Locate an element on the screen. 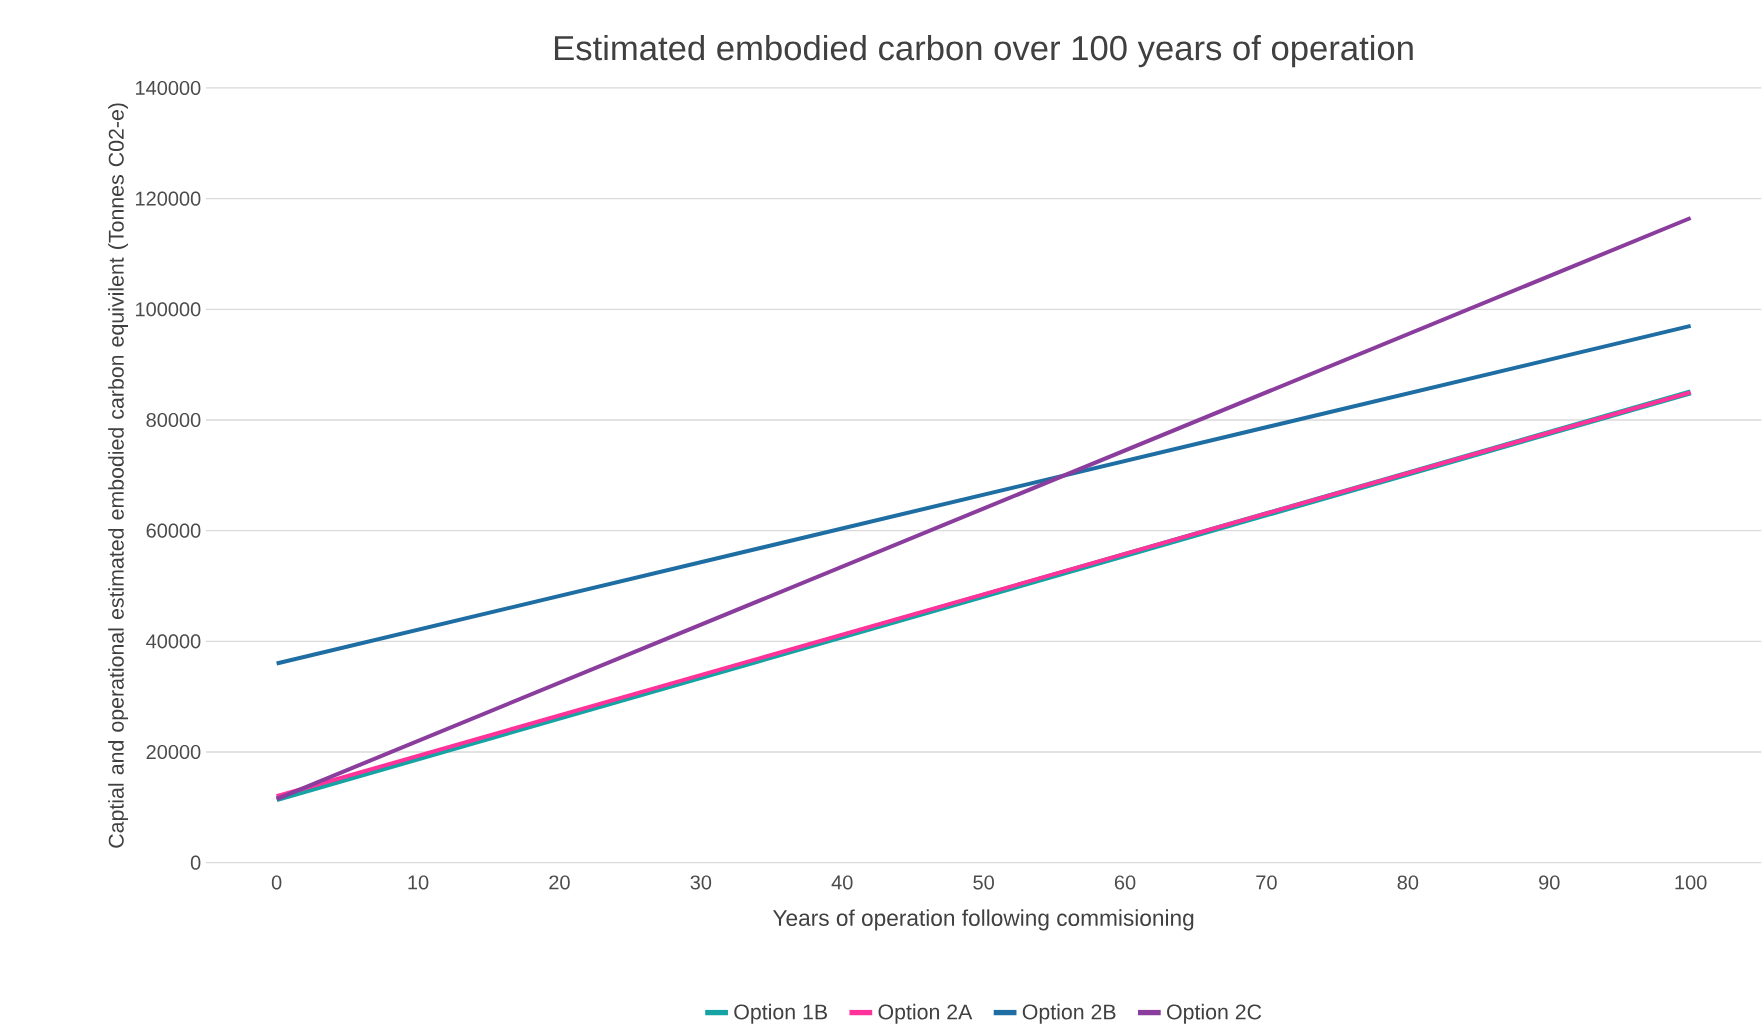 The image size is (1762, 1031). y-tick-label: 120000 is located at coordinates (168, 198).